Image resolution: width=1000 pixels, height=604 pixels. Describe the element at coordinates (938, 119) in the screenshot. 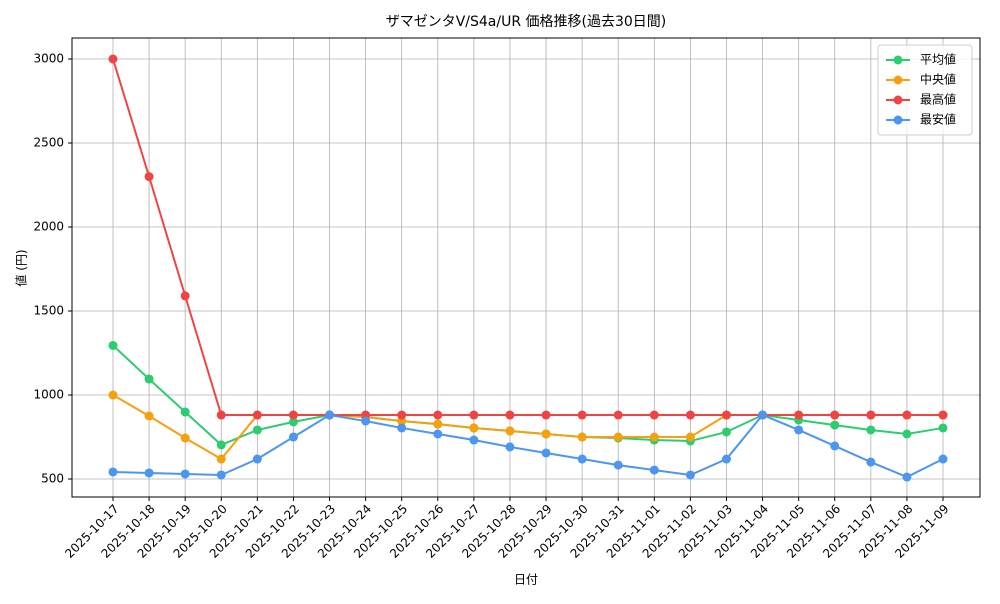

I see `legend-label: 最安値` at that location.